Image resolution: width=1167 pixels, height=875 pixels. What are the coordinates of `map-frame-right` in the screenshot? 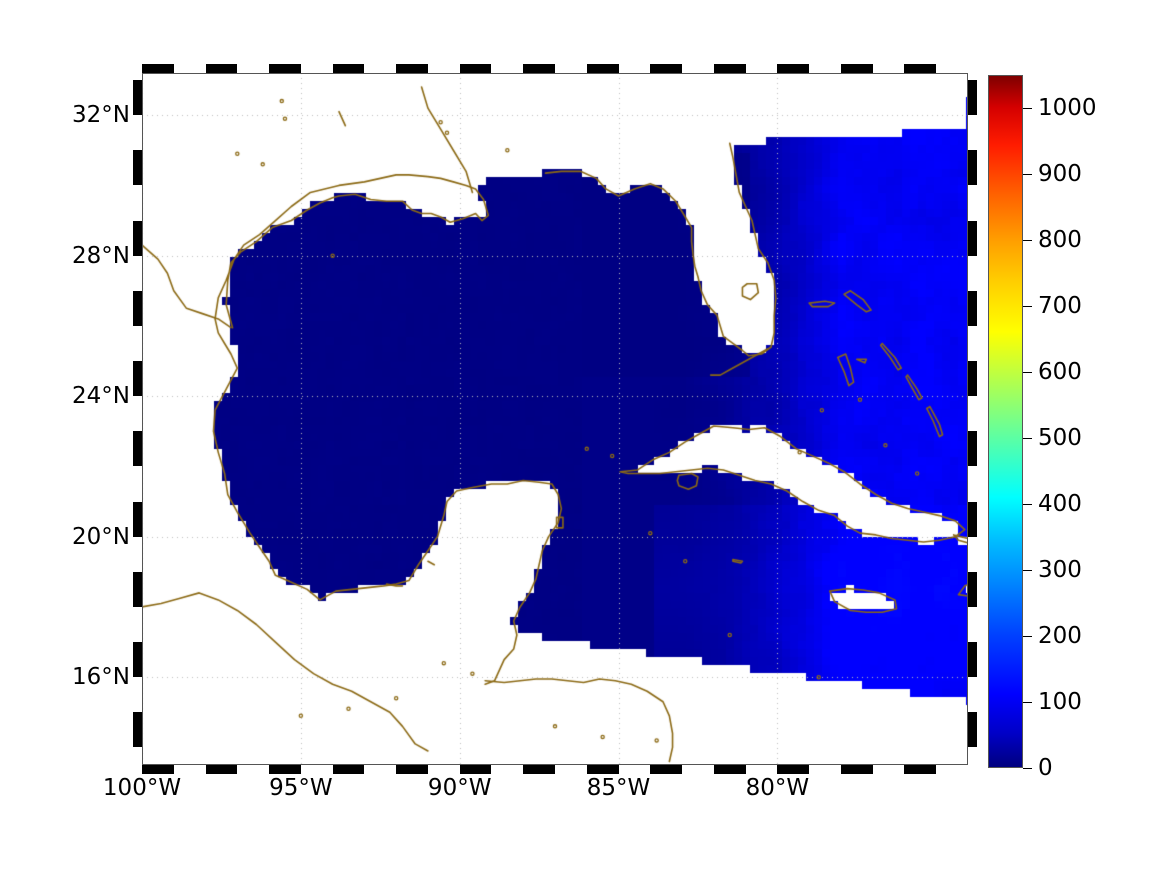 It's located at (972, 419).